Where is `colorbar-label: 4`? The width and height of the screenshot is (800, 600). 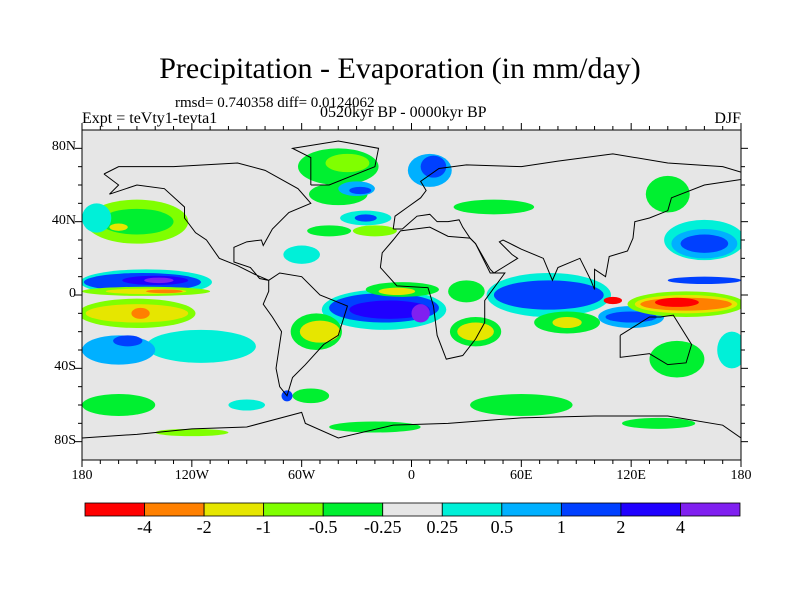
colorbar-label: 4 is located at coordinates (680, 527).